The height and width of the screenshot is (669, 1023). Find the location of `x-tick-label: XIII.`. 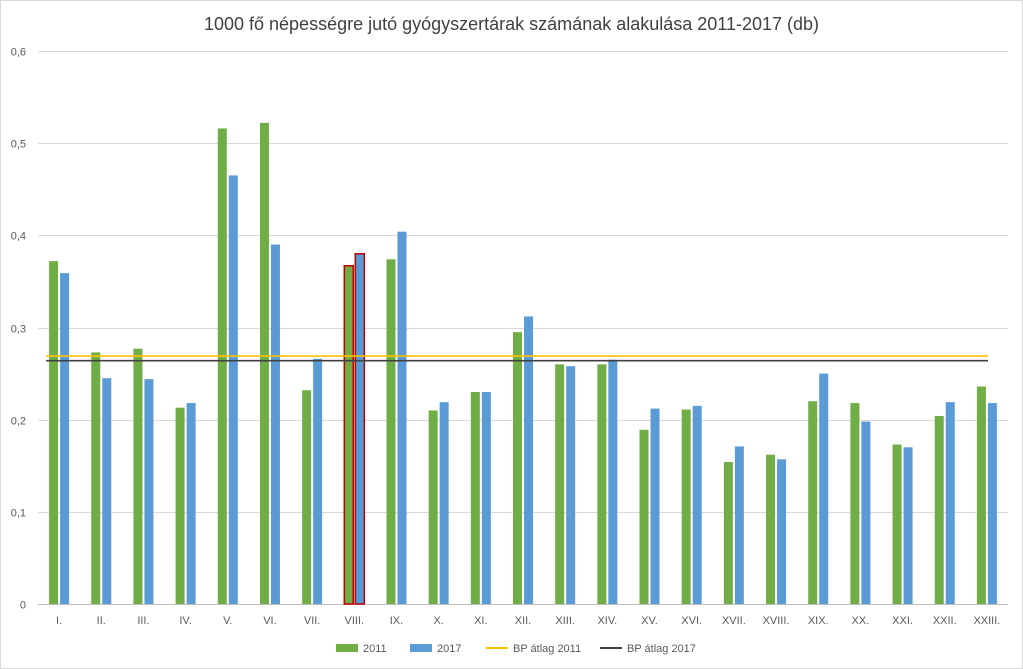

x-tick-label: XIII. is located at coordinates (565, 621).